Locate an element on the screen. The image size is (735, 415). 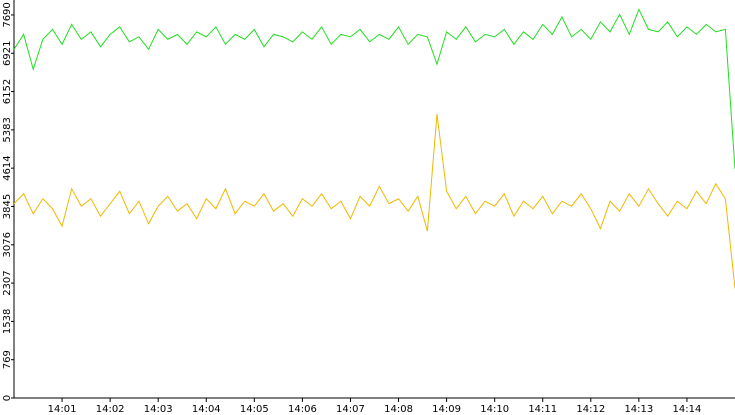
x-tick-label: 14:07 is located at coordinates (350, 409).